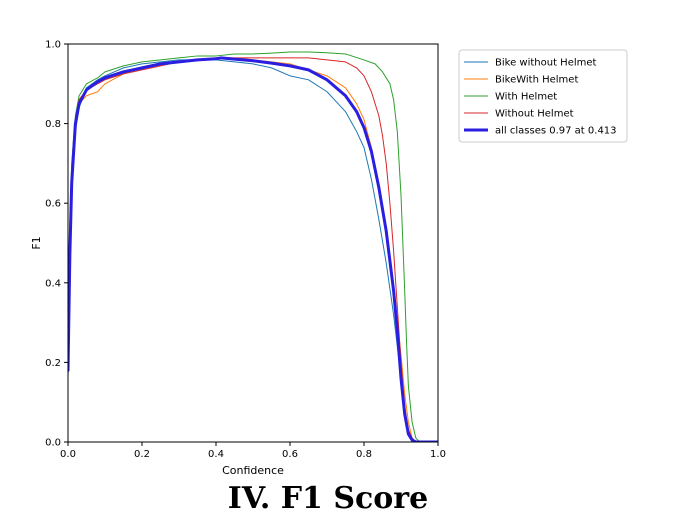 The image size is (674, 527). What do you see at coordinates (536, 80) in the screenshot?
I see `legend-label: BikeWith Helmet` at bounding box center [536, 80].